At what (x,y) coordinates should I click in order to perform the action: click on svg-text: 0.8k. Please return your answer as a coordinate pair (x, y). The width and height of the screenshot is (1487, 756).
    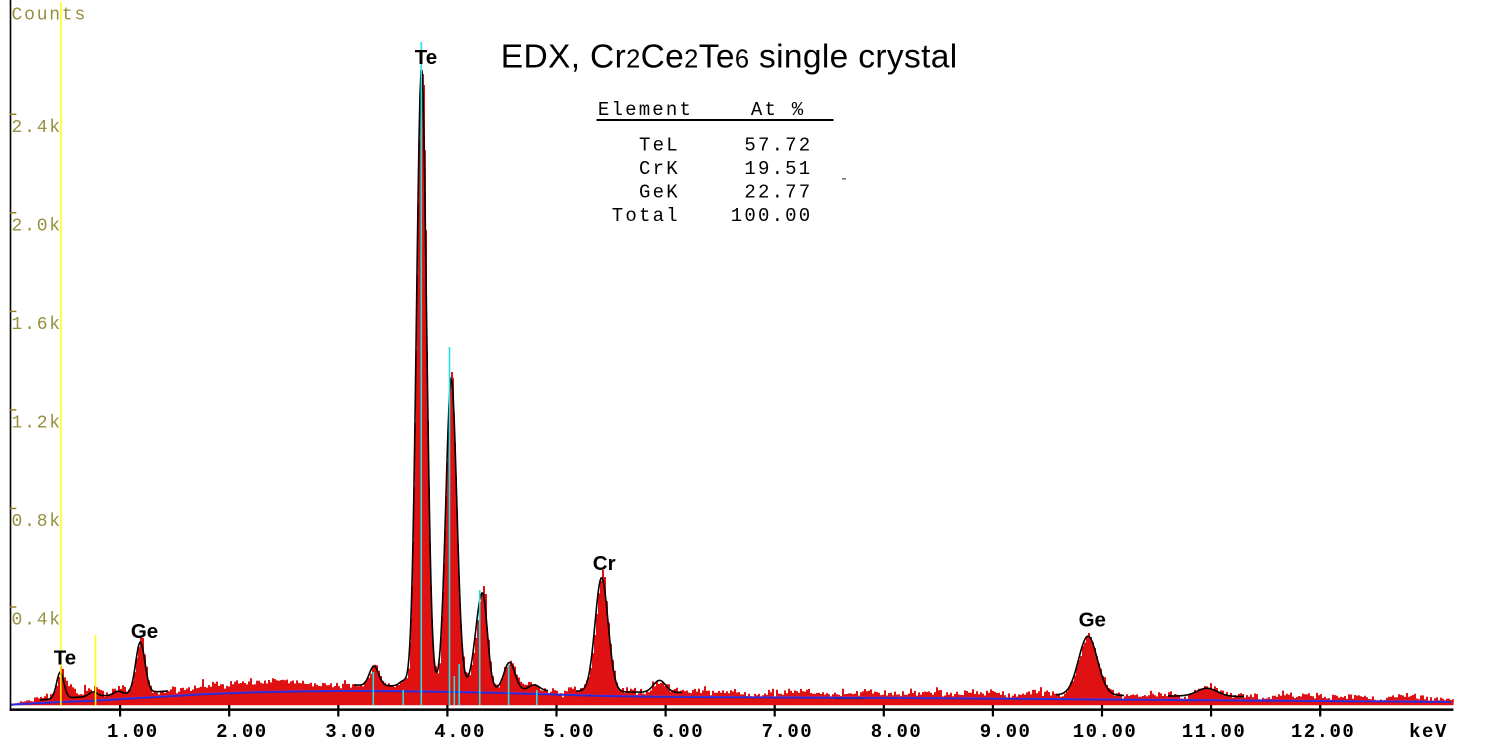
    Looking at the image, I should click on (37, 522).